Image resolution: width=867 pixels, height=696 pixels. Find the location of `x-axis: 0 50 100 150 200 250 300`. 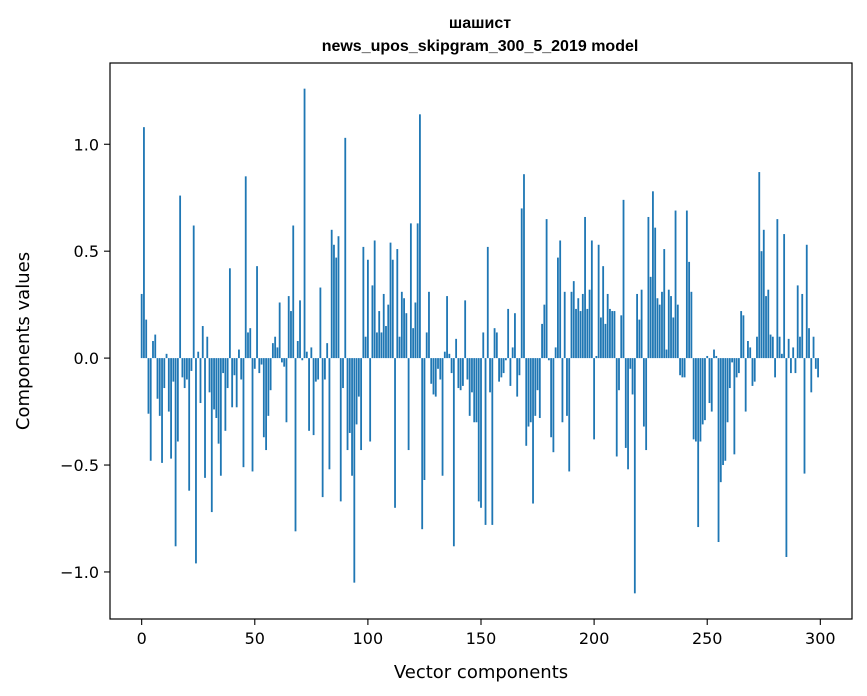

x-axis: 0 50 100 150 200 250 300 is located at coordinates (486, 633).